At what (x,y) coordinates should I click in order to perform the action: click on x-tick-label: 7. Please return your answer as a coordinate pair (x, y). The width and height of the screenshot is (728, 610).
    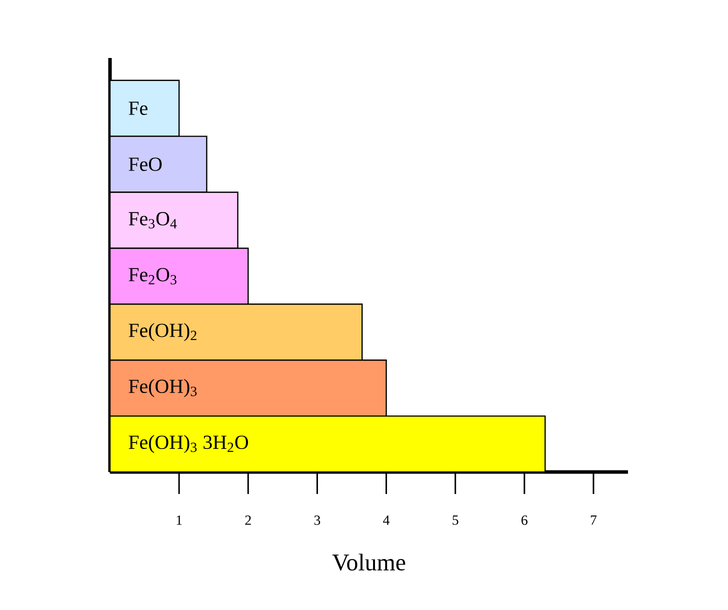
    Looking at the image, I should click on (593, 520).